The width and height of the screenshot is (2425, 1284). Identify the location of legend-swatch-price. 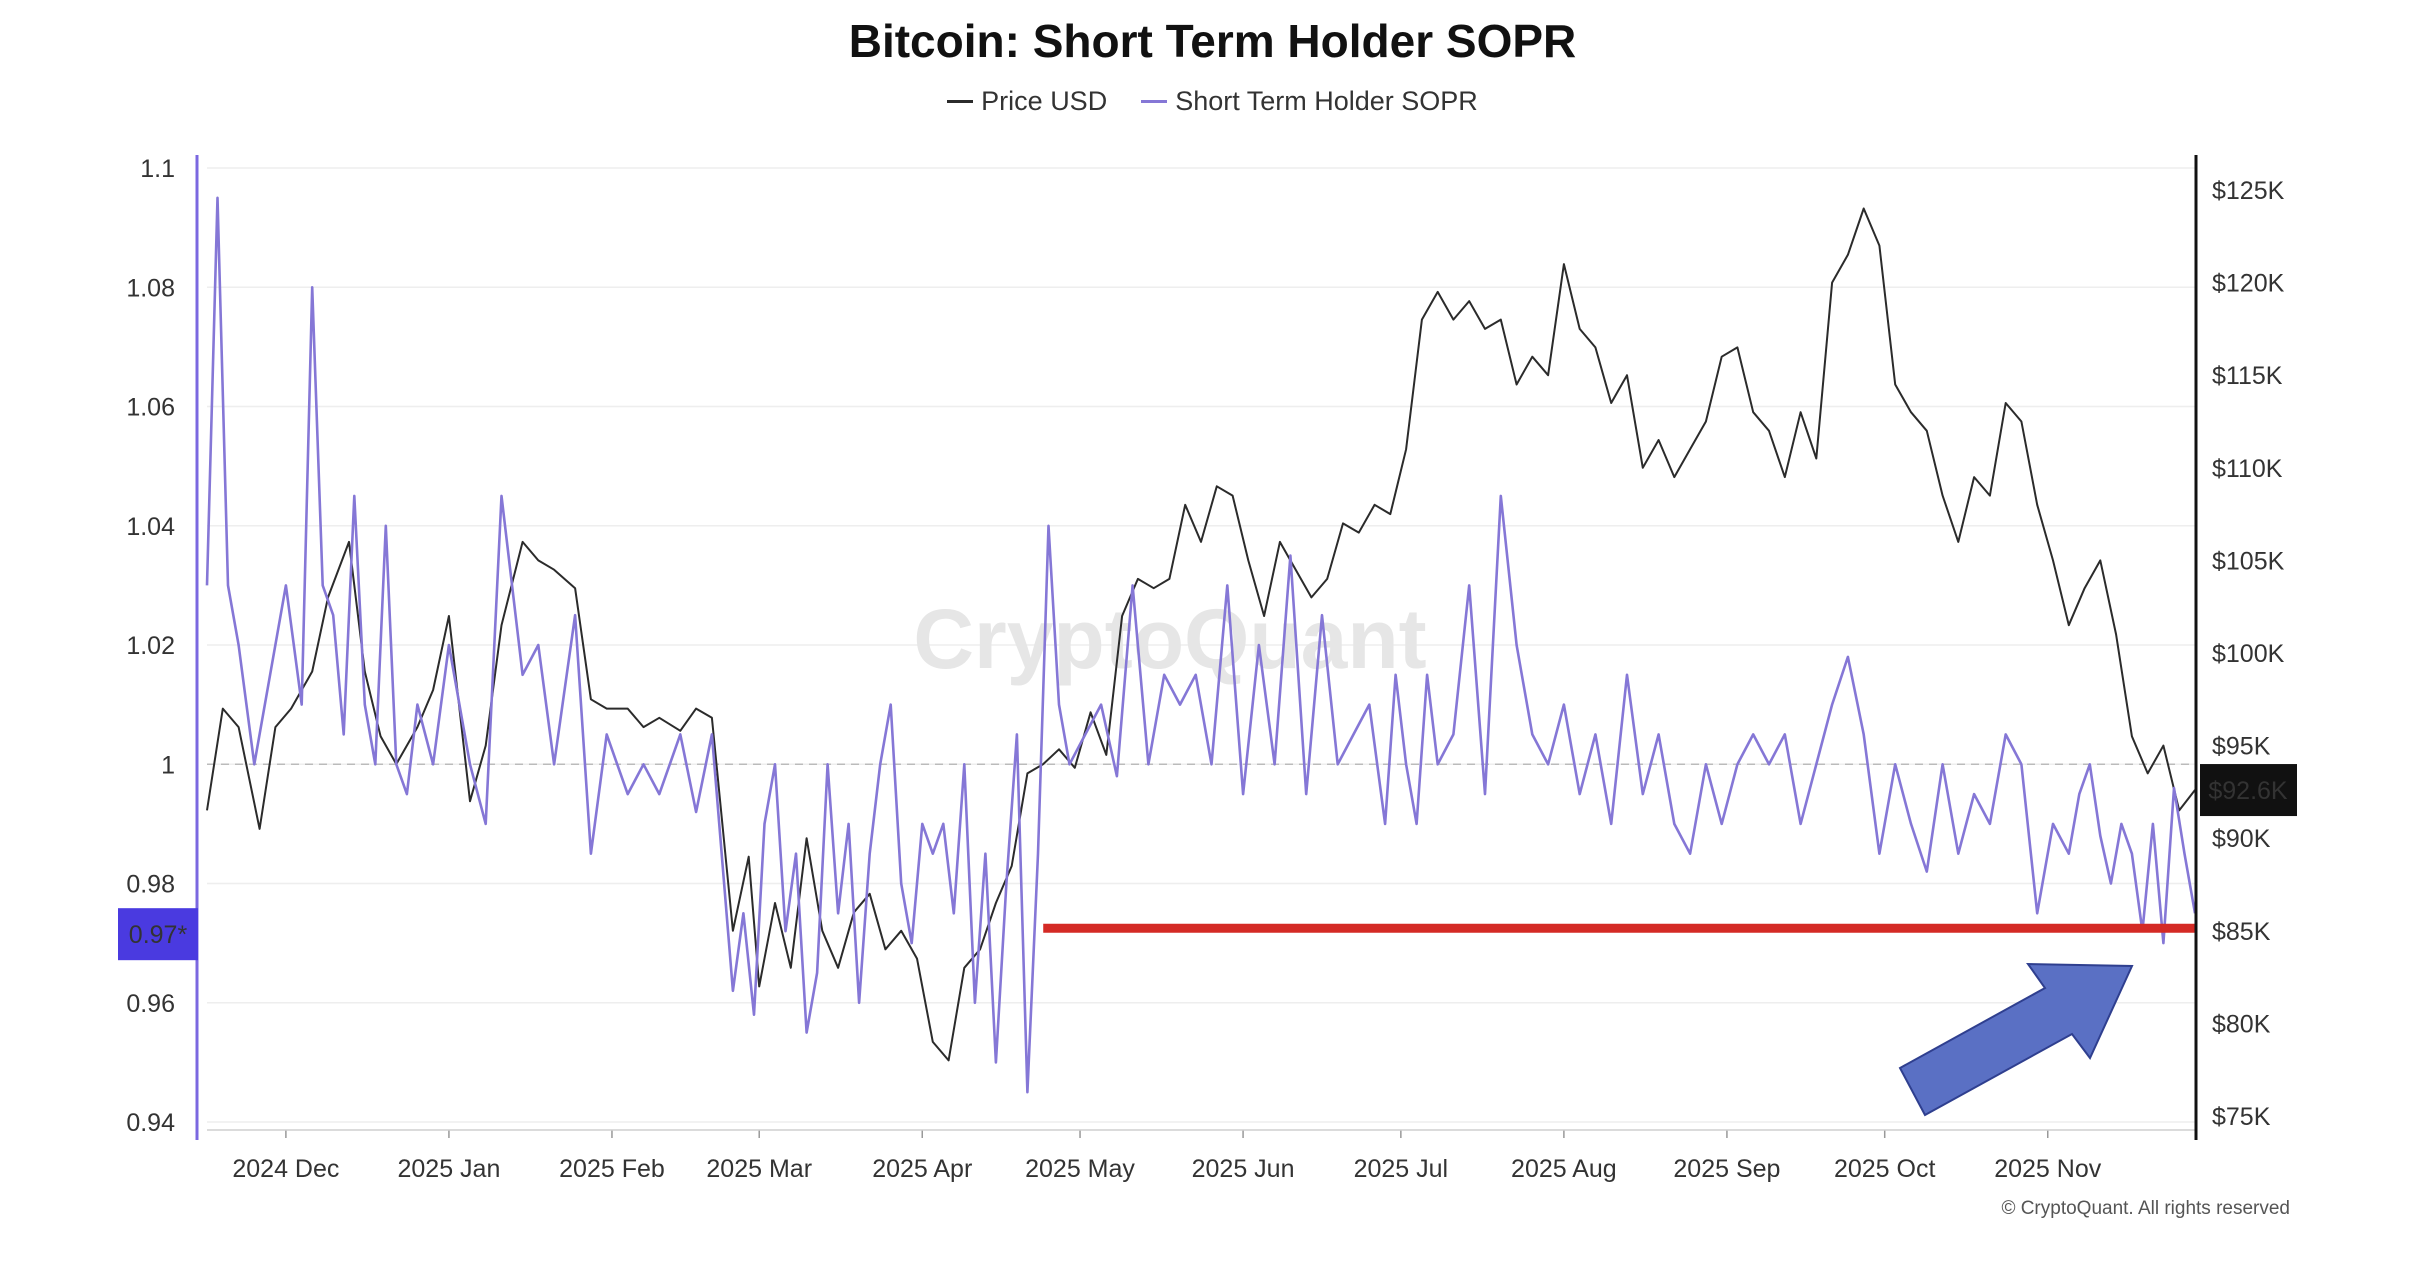
(960, 101).